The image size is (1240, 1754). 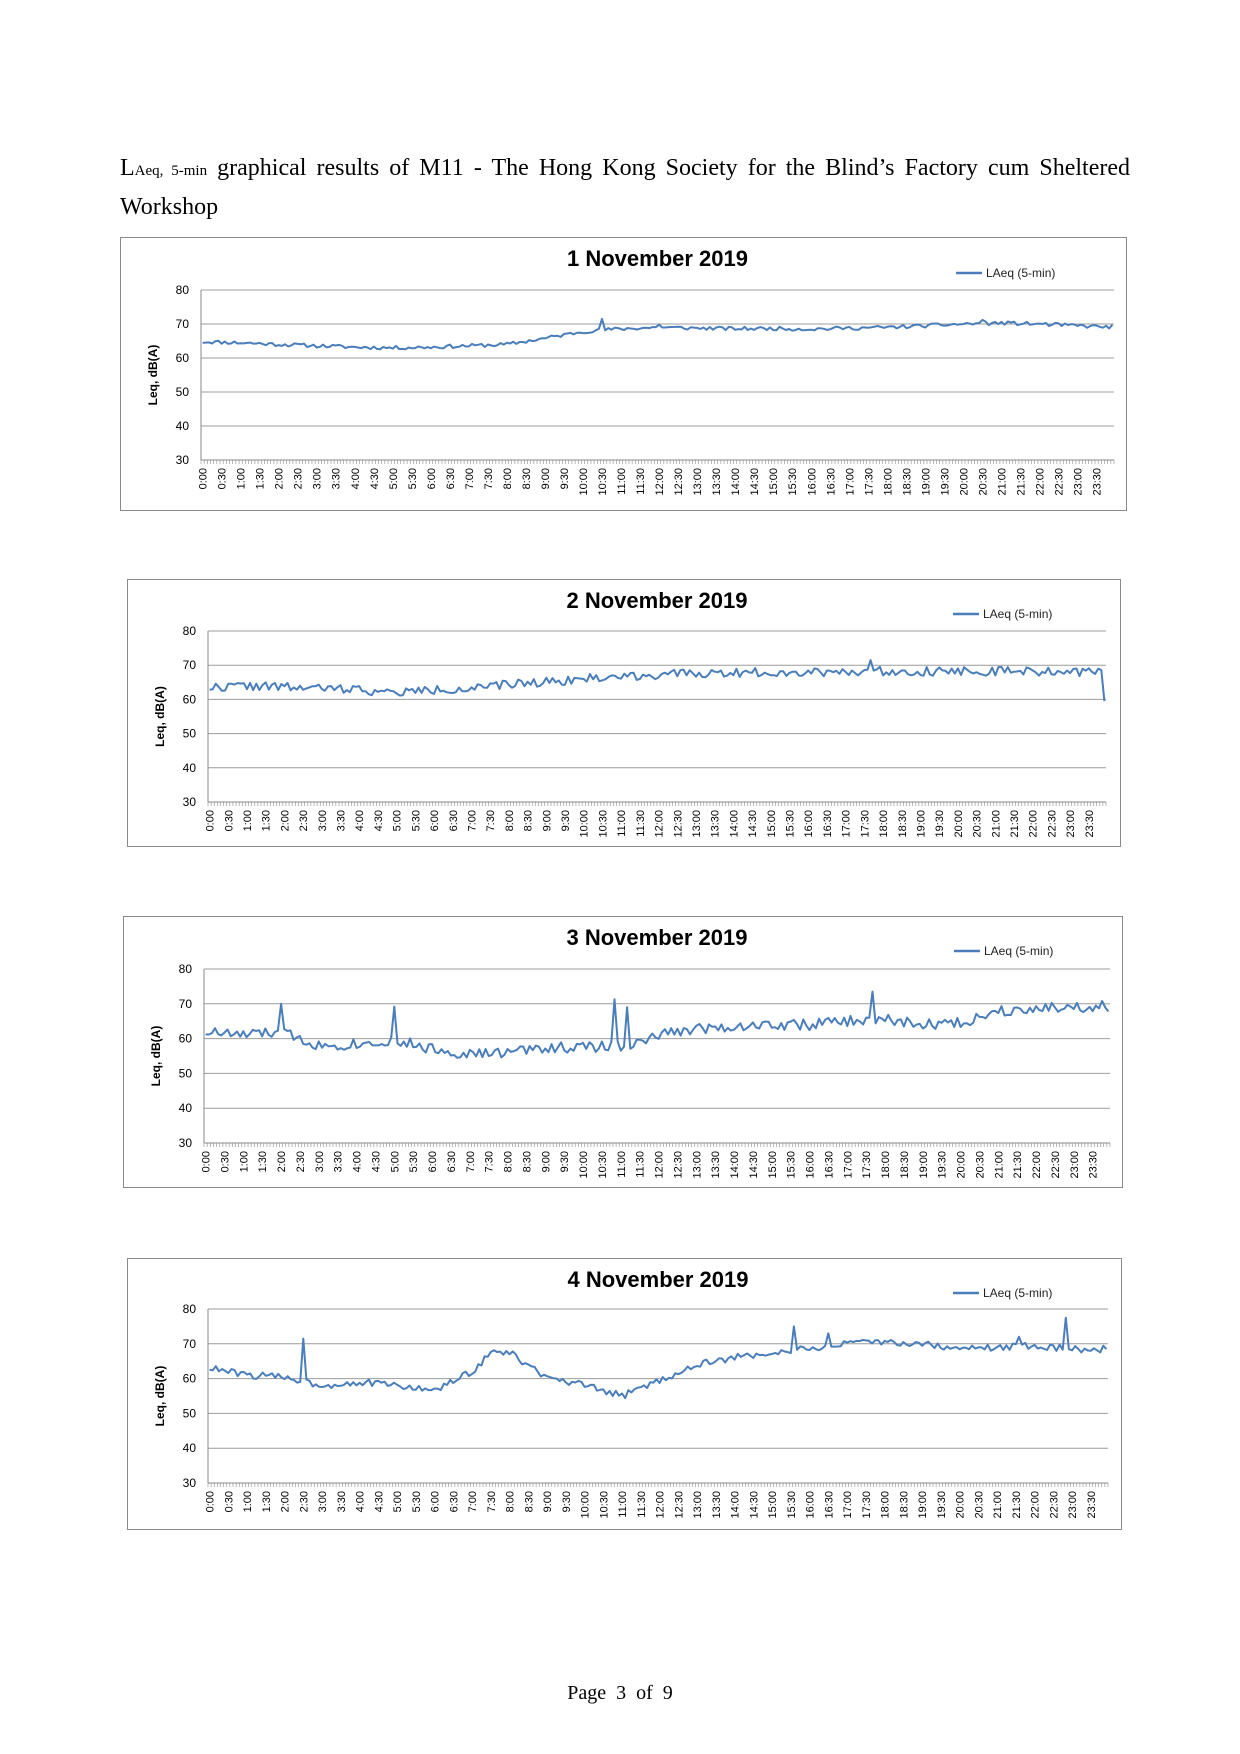 What do you see at coordinates (1017, 1293) in the screenshot?
I see `legend-label: LAeq (5-min)` at bounding box center [1017, 1293].